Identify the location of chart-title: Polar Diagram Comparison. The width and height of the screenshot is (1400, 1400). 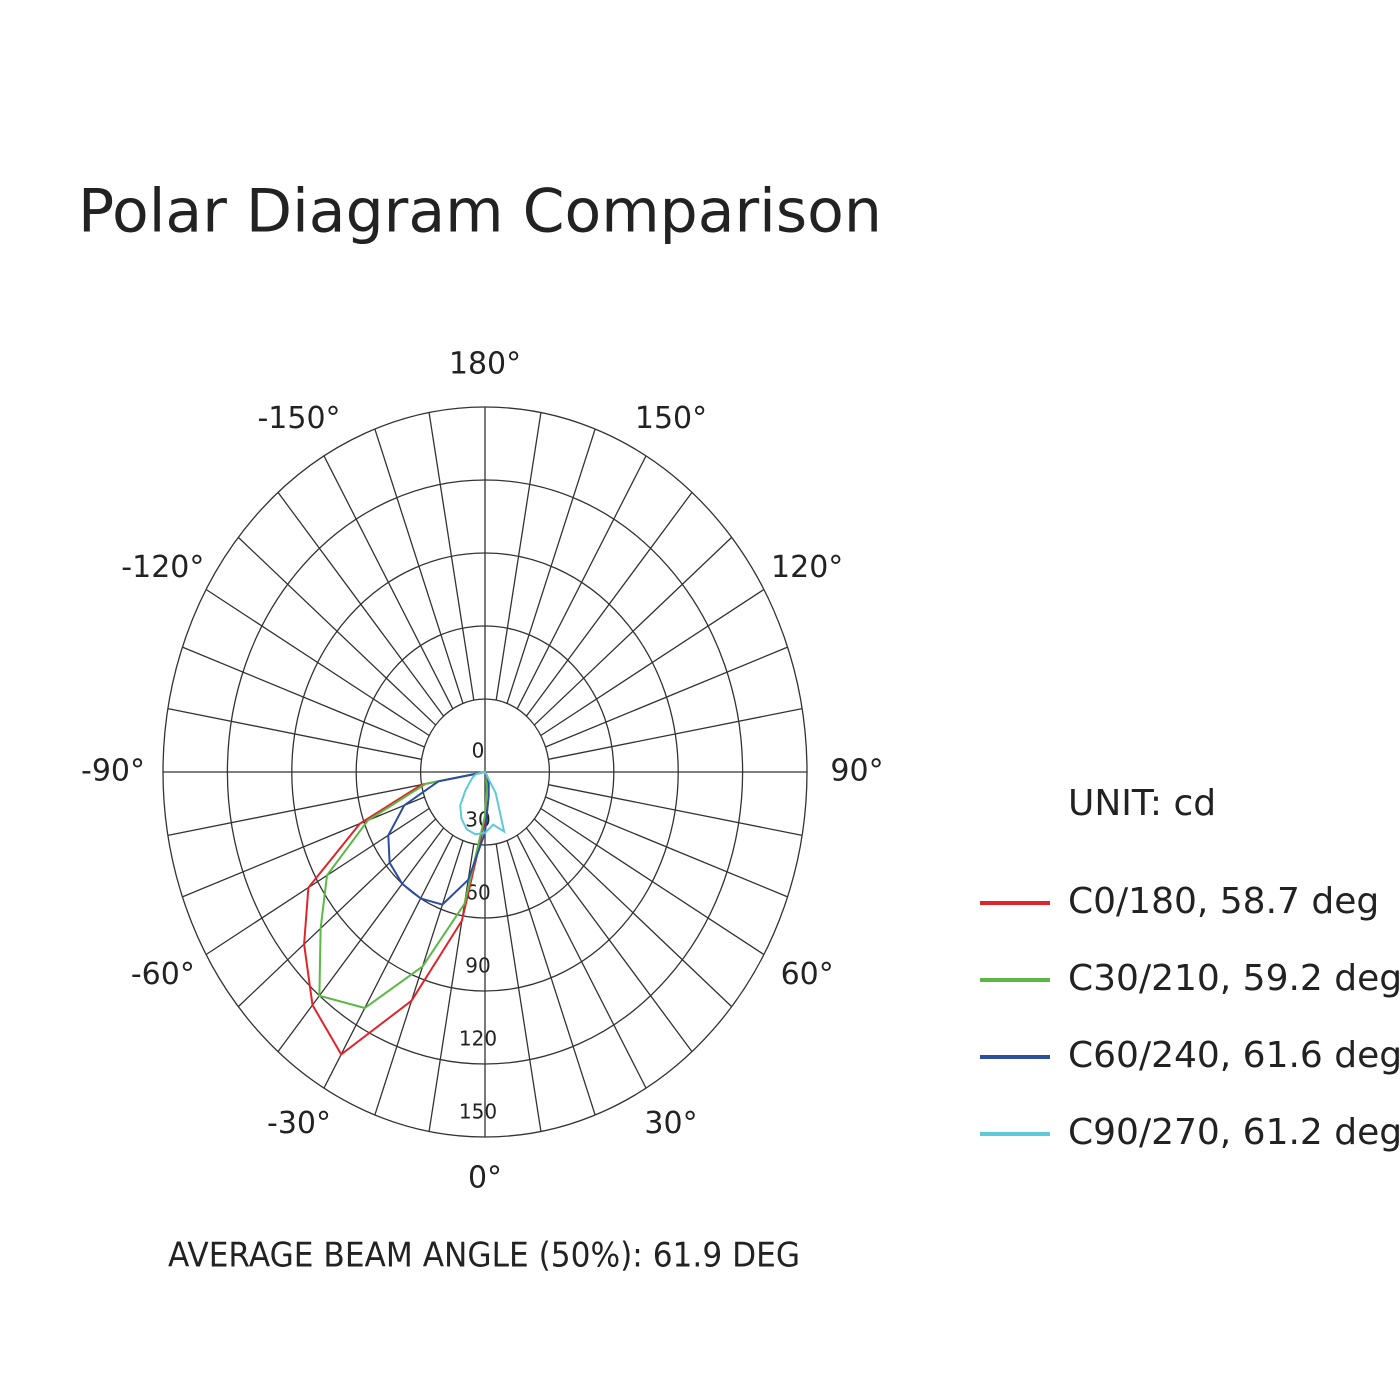
(480, 212).